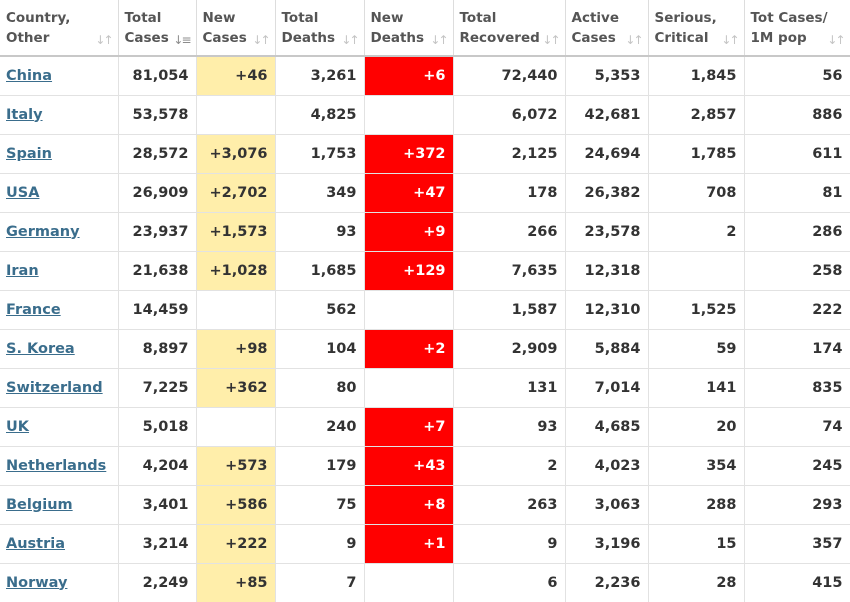  I want to click on total-deaths-cell: 1,685, so click(320, 271).